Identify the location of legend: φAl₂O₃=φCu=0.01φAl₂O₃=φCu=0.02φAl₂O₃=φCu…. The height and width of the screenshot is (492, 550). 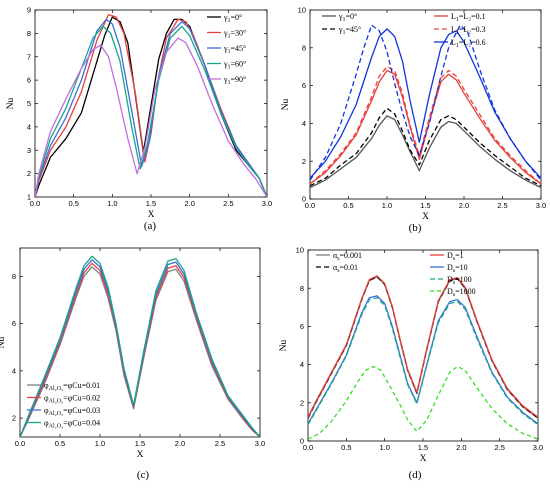
(63, 405).